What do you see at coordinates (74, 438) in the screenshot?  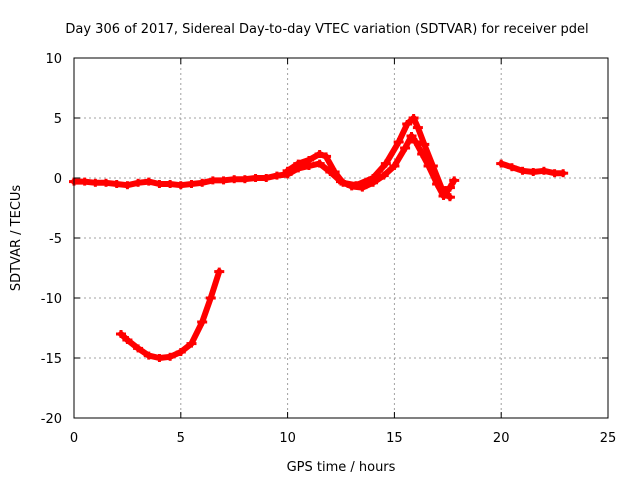 I see `x-tick-label: 0` at bounding box center [74, 438].